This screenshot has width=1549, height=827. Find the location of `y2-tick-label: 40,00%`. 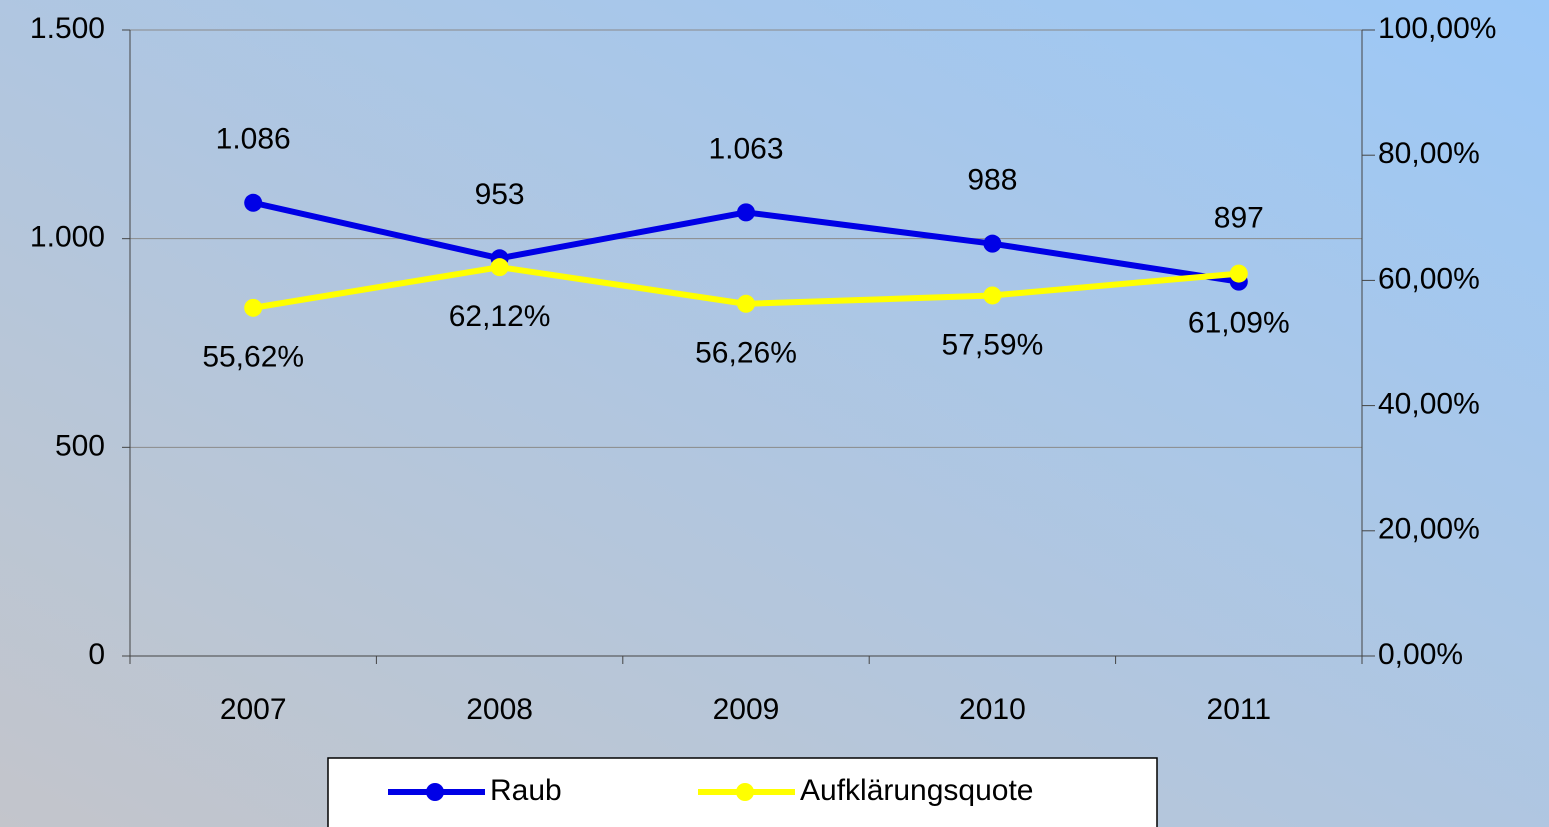

y2-tick-label: 40,00% is located at coordinates (1429, 404).